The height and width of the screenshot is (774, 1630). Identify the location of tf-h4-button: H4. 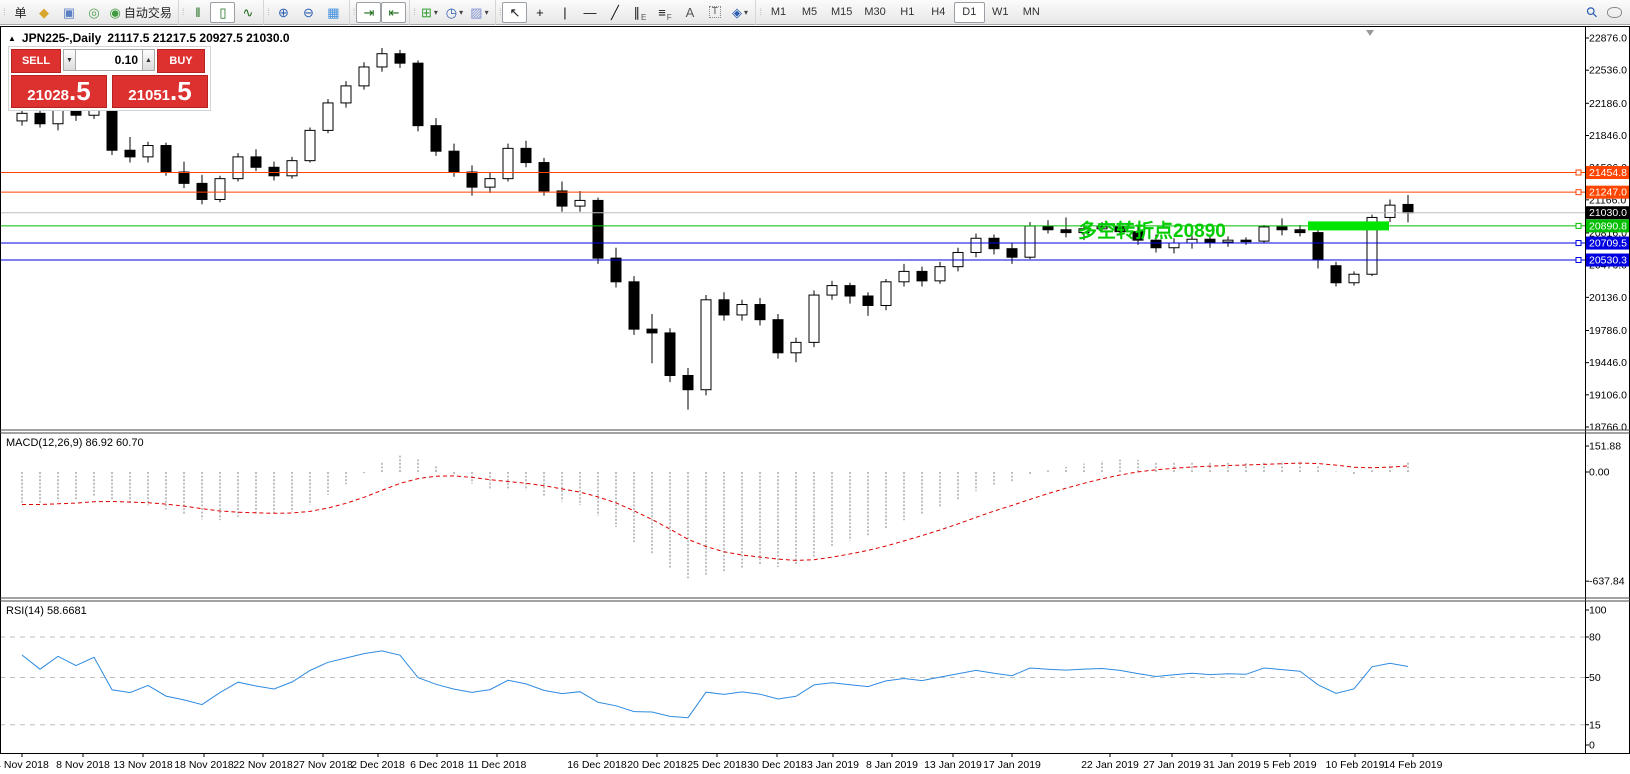
(938, 12).